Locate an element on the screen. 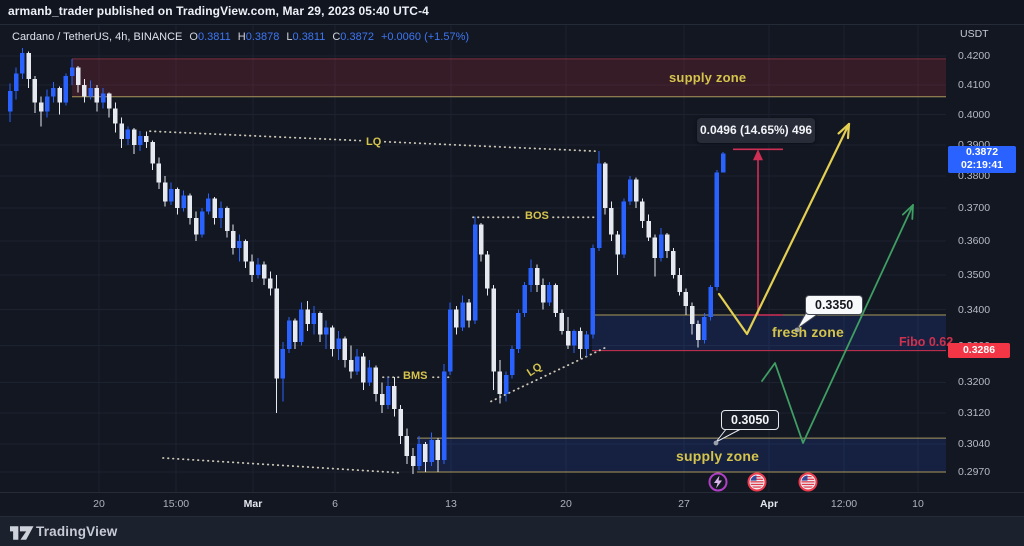 The width and height of the screenshot is (1024, 546). current-price-value: 0.3872 is located at coordinates (982, 152).